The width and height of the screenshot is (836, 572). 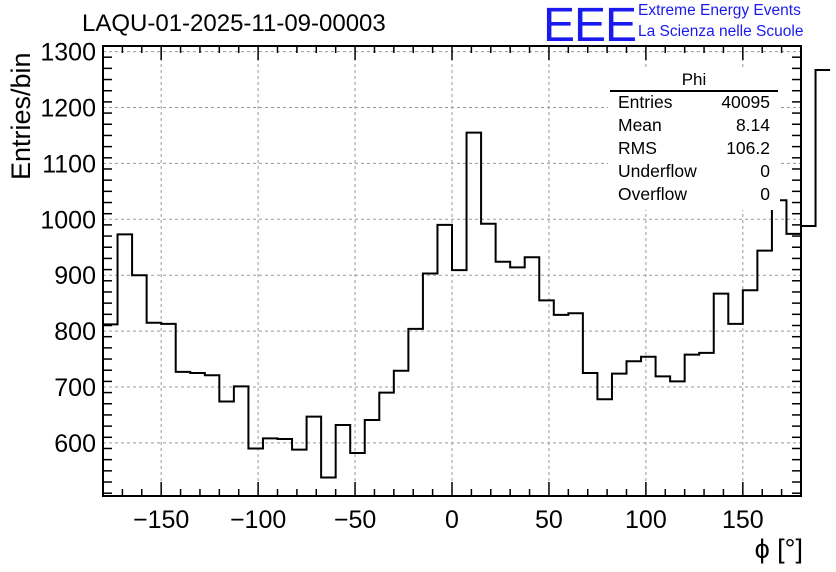 I want to click on x-tick-label: 150, so click(x=743, y=520).